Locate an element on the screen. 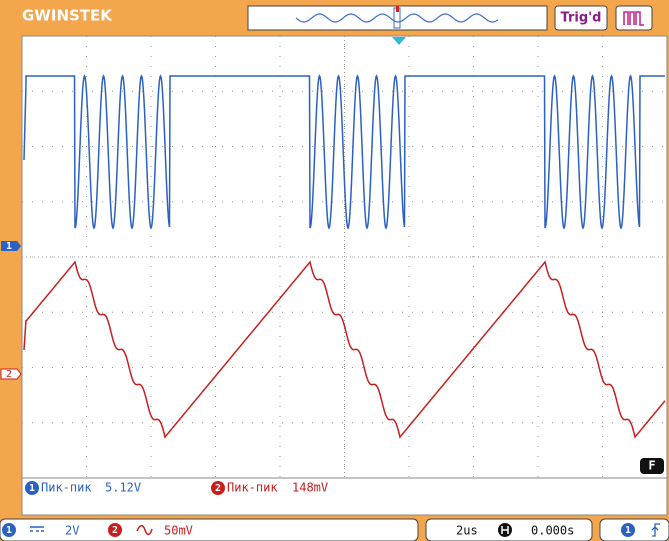  trigger-pos-marker is located at coordinates (397, 9).